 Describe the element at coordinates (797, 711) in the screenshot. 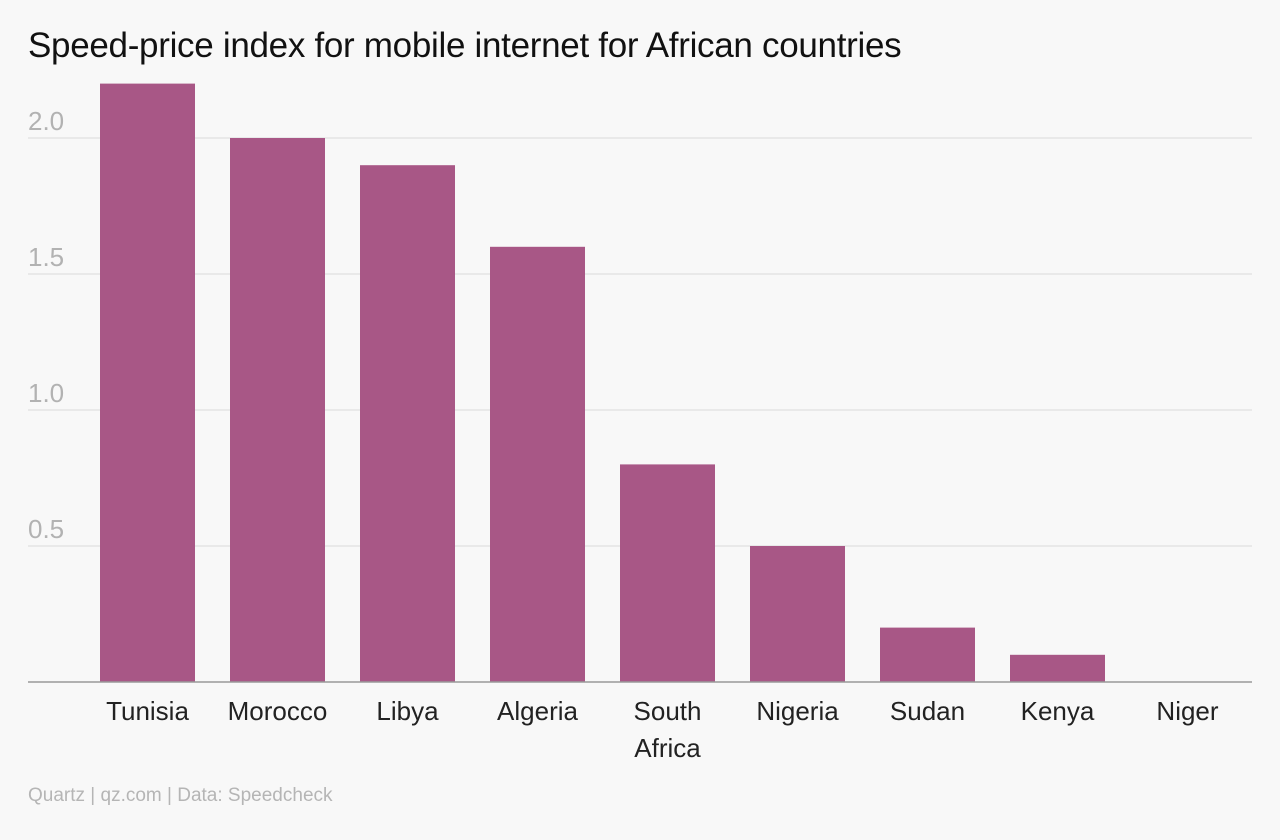

I see `x-tick-label: Nigeria` at that location.